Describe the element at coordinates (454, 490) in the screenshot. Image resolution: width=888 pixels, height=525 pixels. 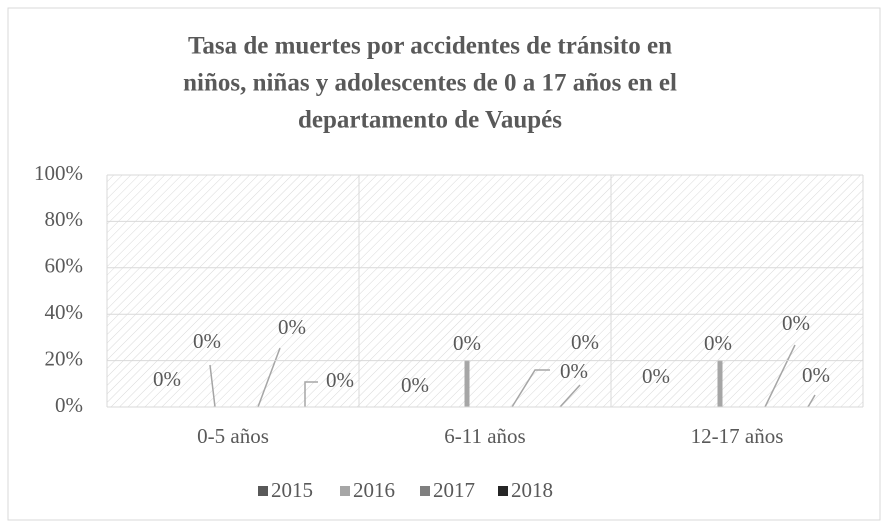
I see `legend-label: 2017` at that location.